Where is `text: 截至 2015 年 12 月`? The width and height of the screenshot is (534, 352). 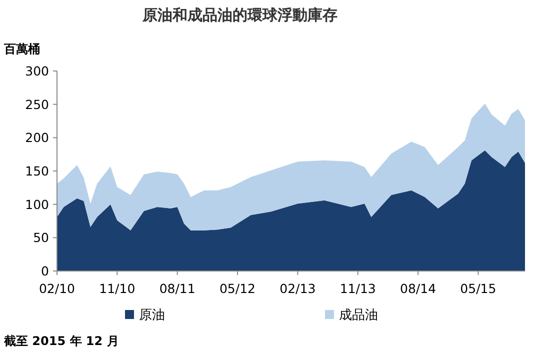 text: 截至 2015 年 12 月 is located at coordinates (61, 341).